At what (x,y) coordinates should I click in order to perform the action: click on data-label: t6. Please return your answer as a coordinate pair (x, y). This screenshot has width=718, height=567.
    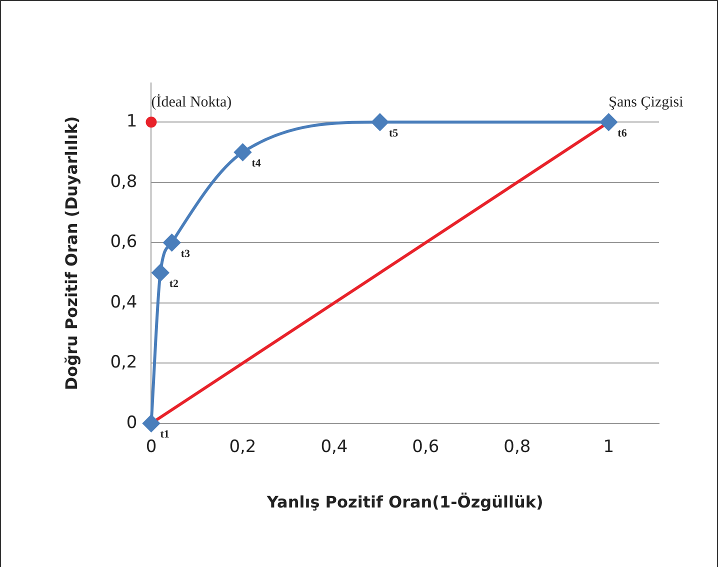
    Looking at the image, I should click on (623, 134).